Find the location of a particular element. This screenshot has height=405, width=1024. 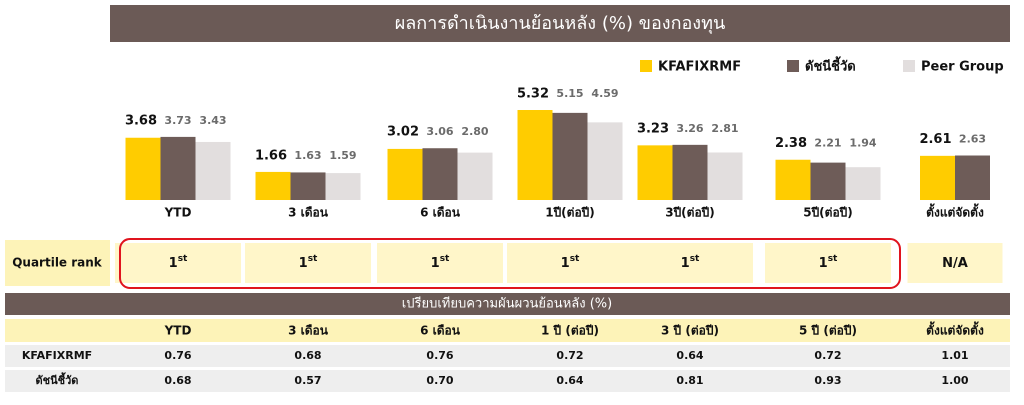

data-label: 2.80 is located at coordinates (474, 131).